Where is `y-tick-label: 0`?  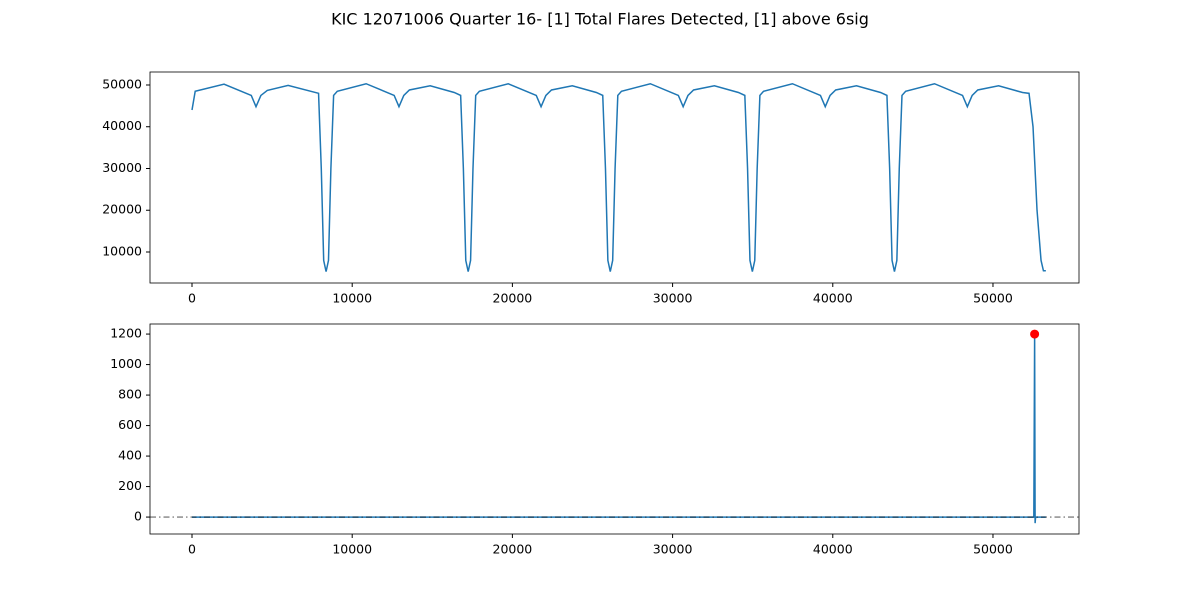
y-tick-label: 0 is located at coordinates (138, 516).